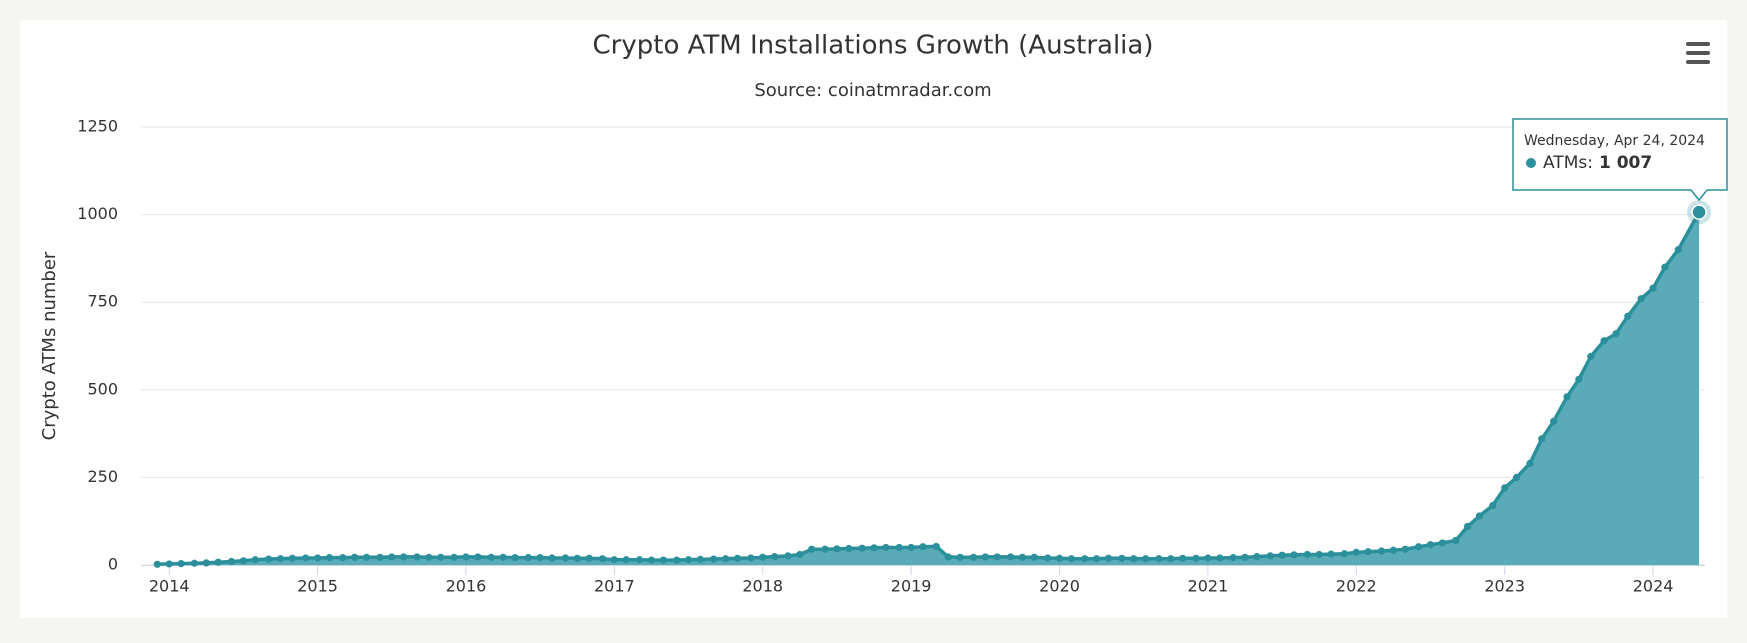 The width and height of the screenshot is (1747, 643). What do you see at coordinates (1568, 163) in the screenshot?
I see `tooltip-series: ATMs:` at bounding box center [1568, 163].